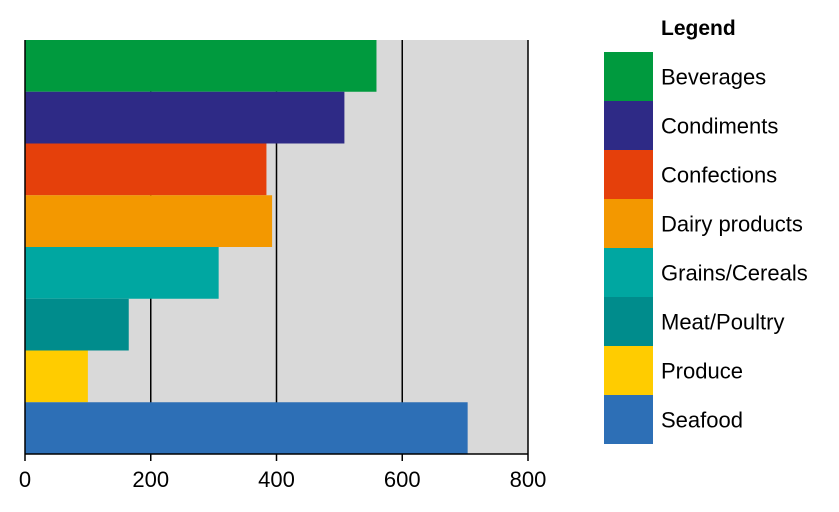  I want to click on legend-title: Legend, so click(698, 28).